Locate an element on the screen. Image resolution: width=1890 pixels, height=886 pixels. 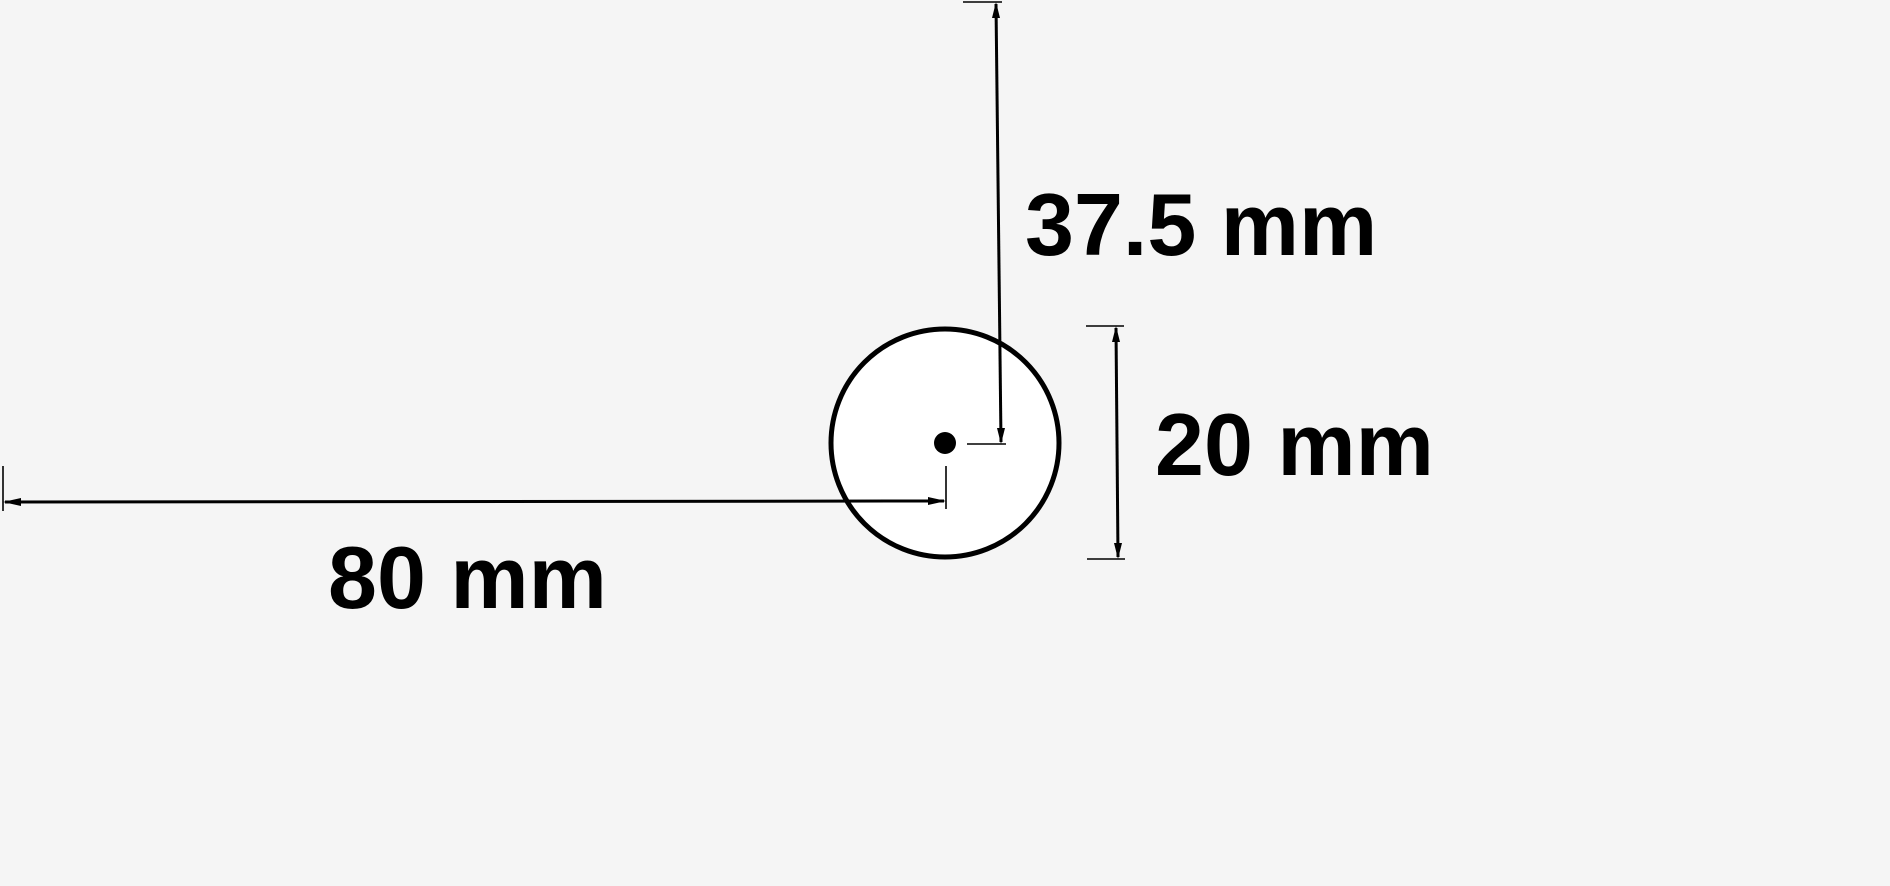
hole-diameter-dimension: 20 mm is located at coordinates (1260, 442).